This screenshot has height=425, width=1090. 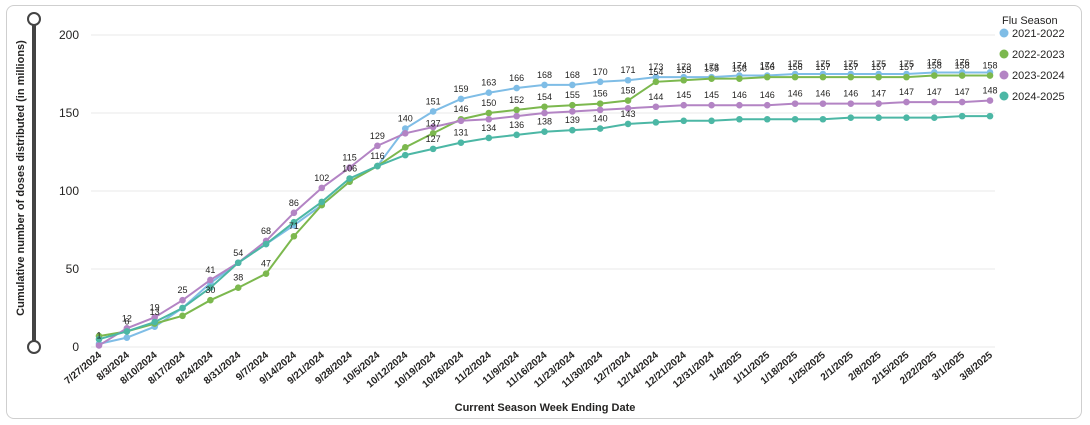 What do you see at coordinates (1032, 55) in the screenshot?
I see `legend-item: 2022-2023` at bounding box center [1032, 55].